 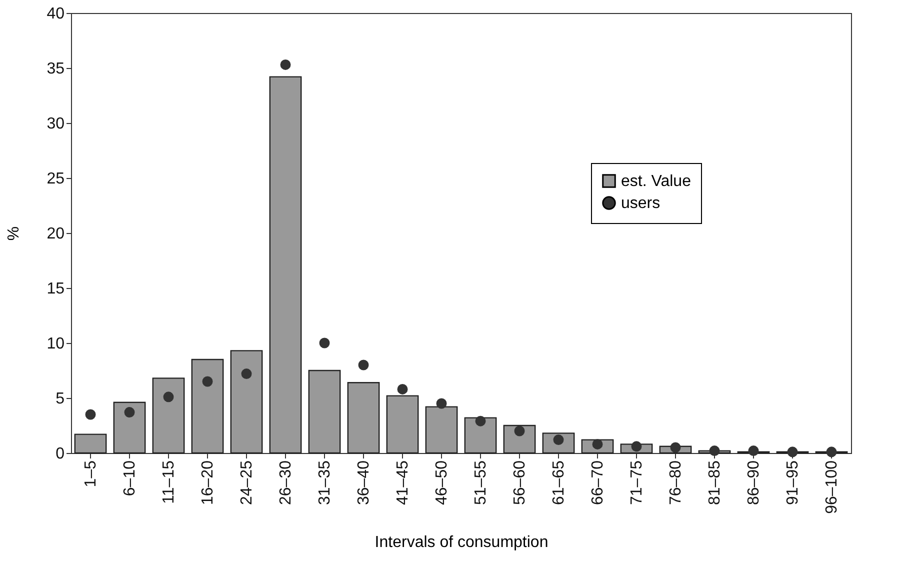 I want to click on x-tick-label: 71–75, so click(x=637, y=482).